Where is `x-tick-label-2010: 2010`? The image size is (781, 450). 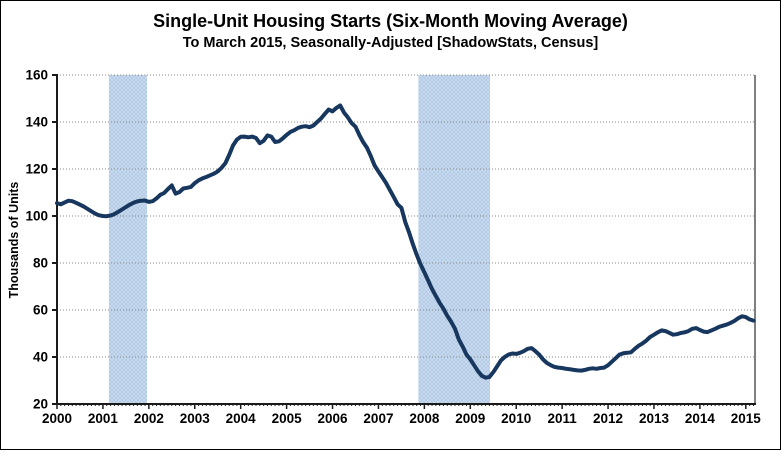 x-tick-label-2010: 2010 is located at coordinates (516, 418).